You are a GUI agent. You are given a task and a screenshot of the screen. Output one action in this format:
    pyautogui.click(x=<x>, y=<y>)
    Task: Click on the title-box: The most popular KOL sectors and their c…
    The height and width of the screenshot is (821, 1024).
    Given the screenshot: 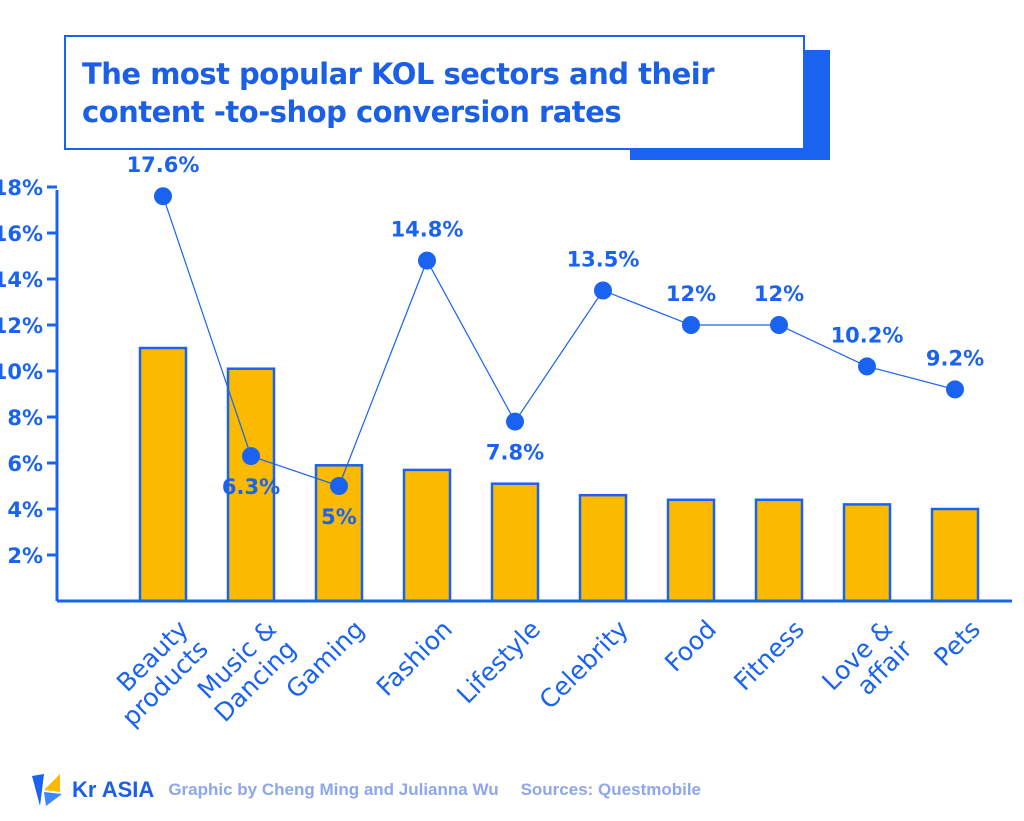 What is the action you would take?
    pyautogui.click(x=434, y=92)
    